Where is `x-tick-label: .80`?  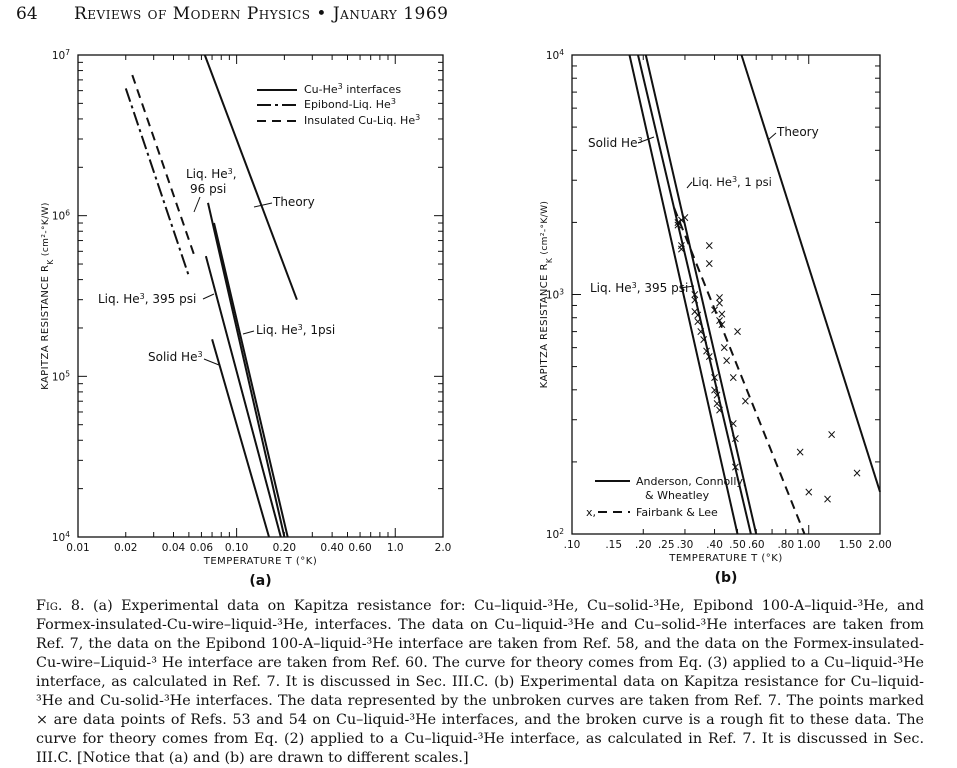 x-tick-label: .80 is located at coordinates (785, 545).